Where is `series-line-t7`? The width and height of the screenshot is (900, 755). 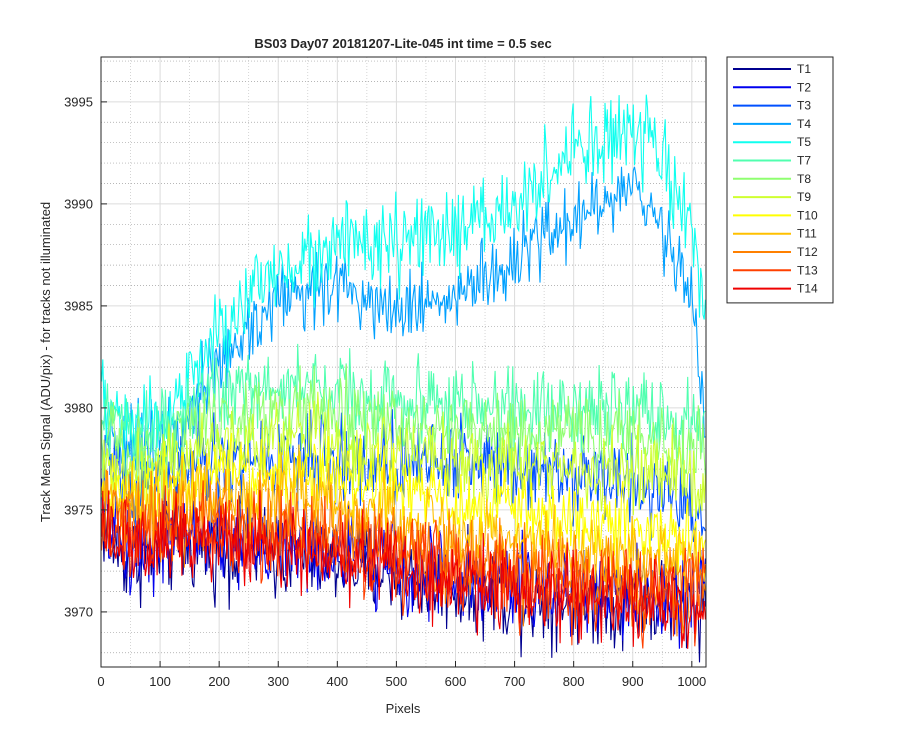 series-line-t7 is located at coordinates (403, 412).